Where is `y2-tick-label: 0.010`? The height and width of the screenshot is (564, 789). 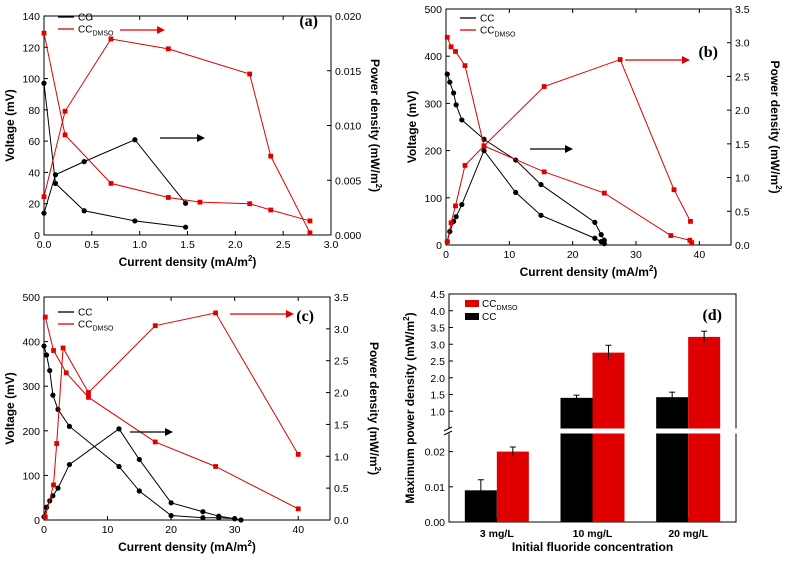 y2-tick-label: 0.010 is located at coordinates (348, 127).